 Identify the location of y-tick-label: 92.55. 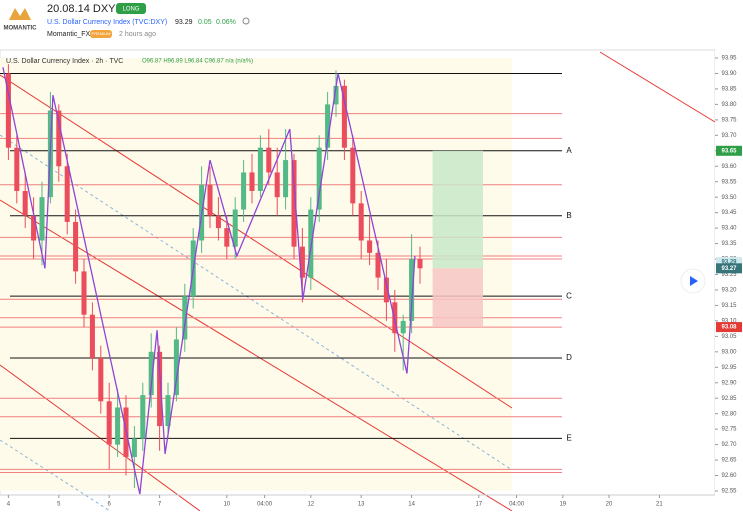
(729, 492).